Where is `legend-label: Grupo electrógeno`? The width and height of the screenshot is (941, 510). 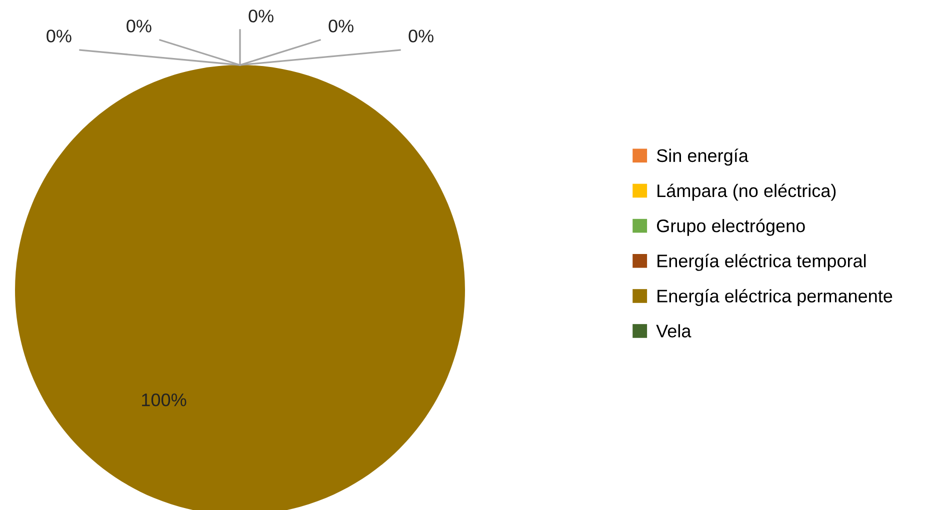 legend-label: Grupo electrógeno is located at coordinates (730, 227).